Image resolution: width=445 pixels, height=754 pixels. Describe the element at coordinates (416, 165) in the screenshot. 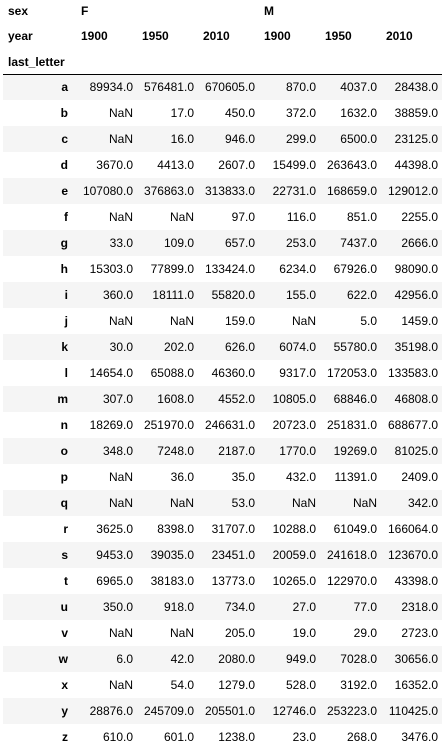

I see `table-cell: 44398.0` at that location.